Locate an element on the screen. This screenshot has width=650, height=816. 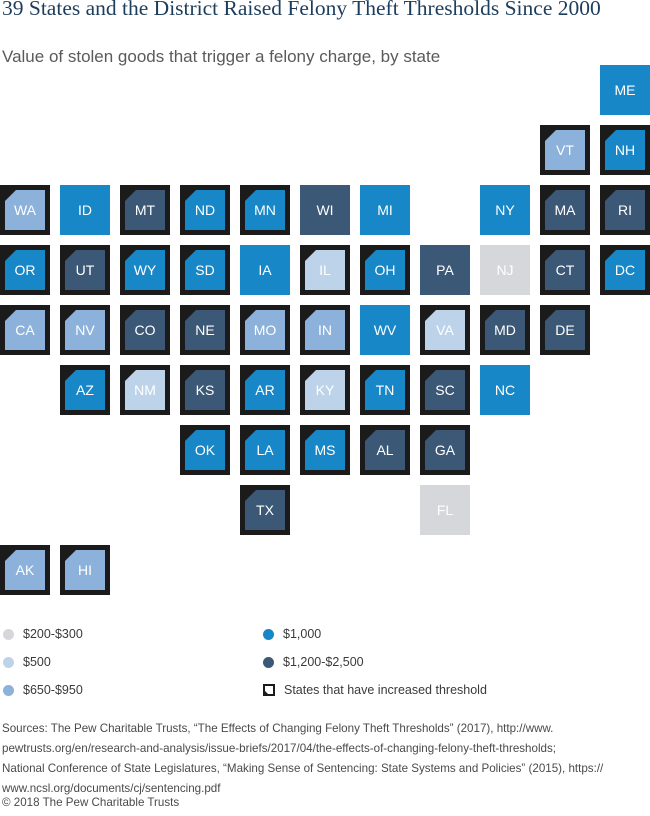
state-tile-ar: AR is located at coordinates (265, 390).